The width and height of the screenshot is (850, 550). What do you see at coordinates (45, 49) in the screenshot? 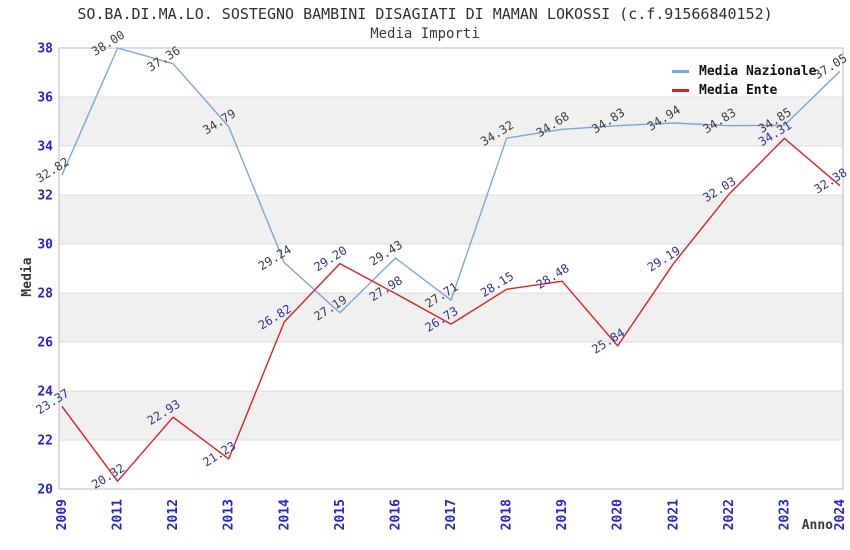
I see `y-tick-label: 38` at bounding box center [45, 49].